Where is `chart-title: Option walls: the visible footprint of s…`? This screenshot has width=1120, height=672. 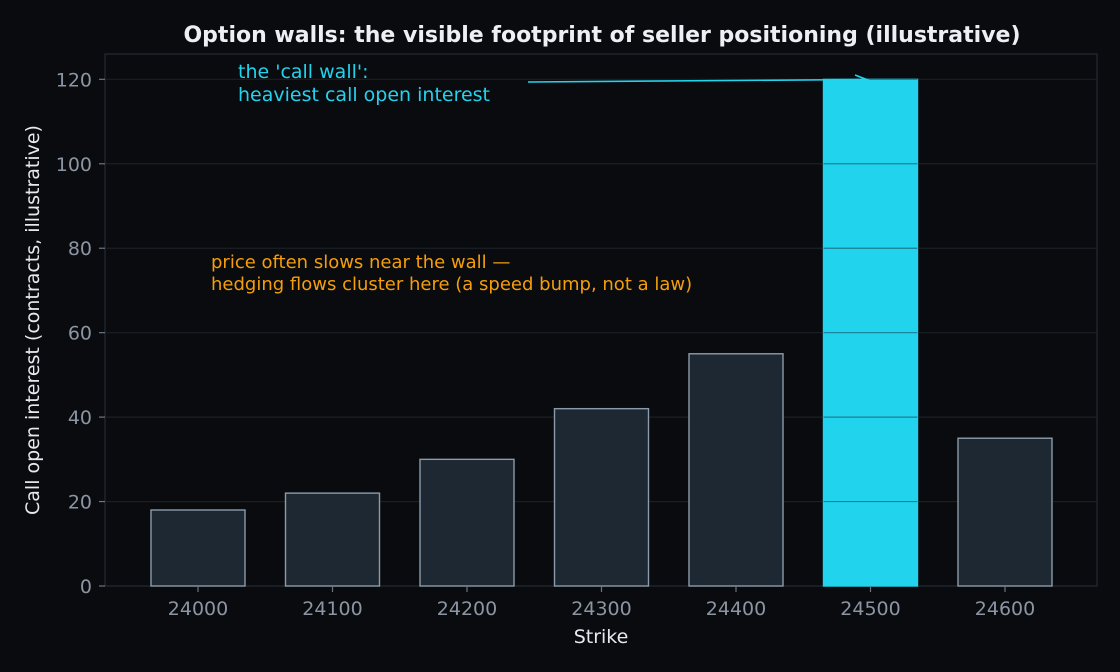 chart-title: Option walls: the visible footprint of s… is located at coordinates (601, 35).